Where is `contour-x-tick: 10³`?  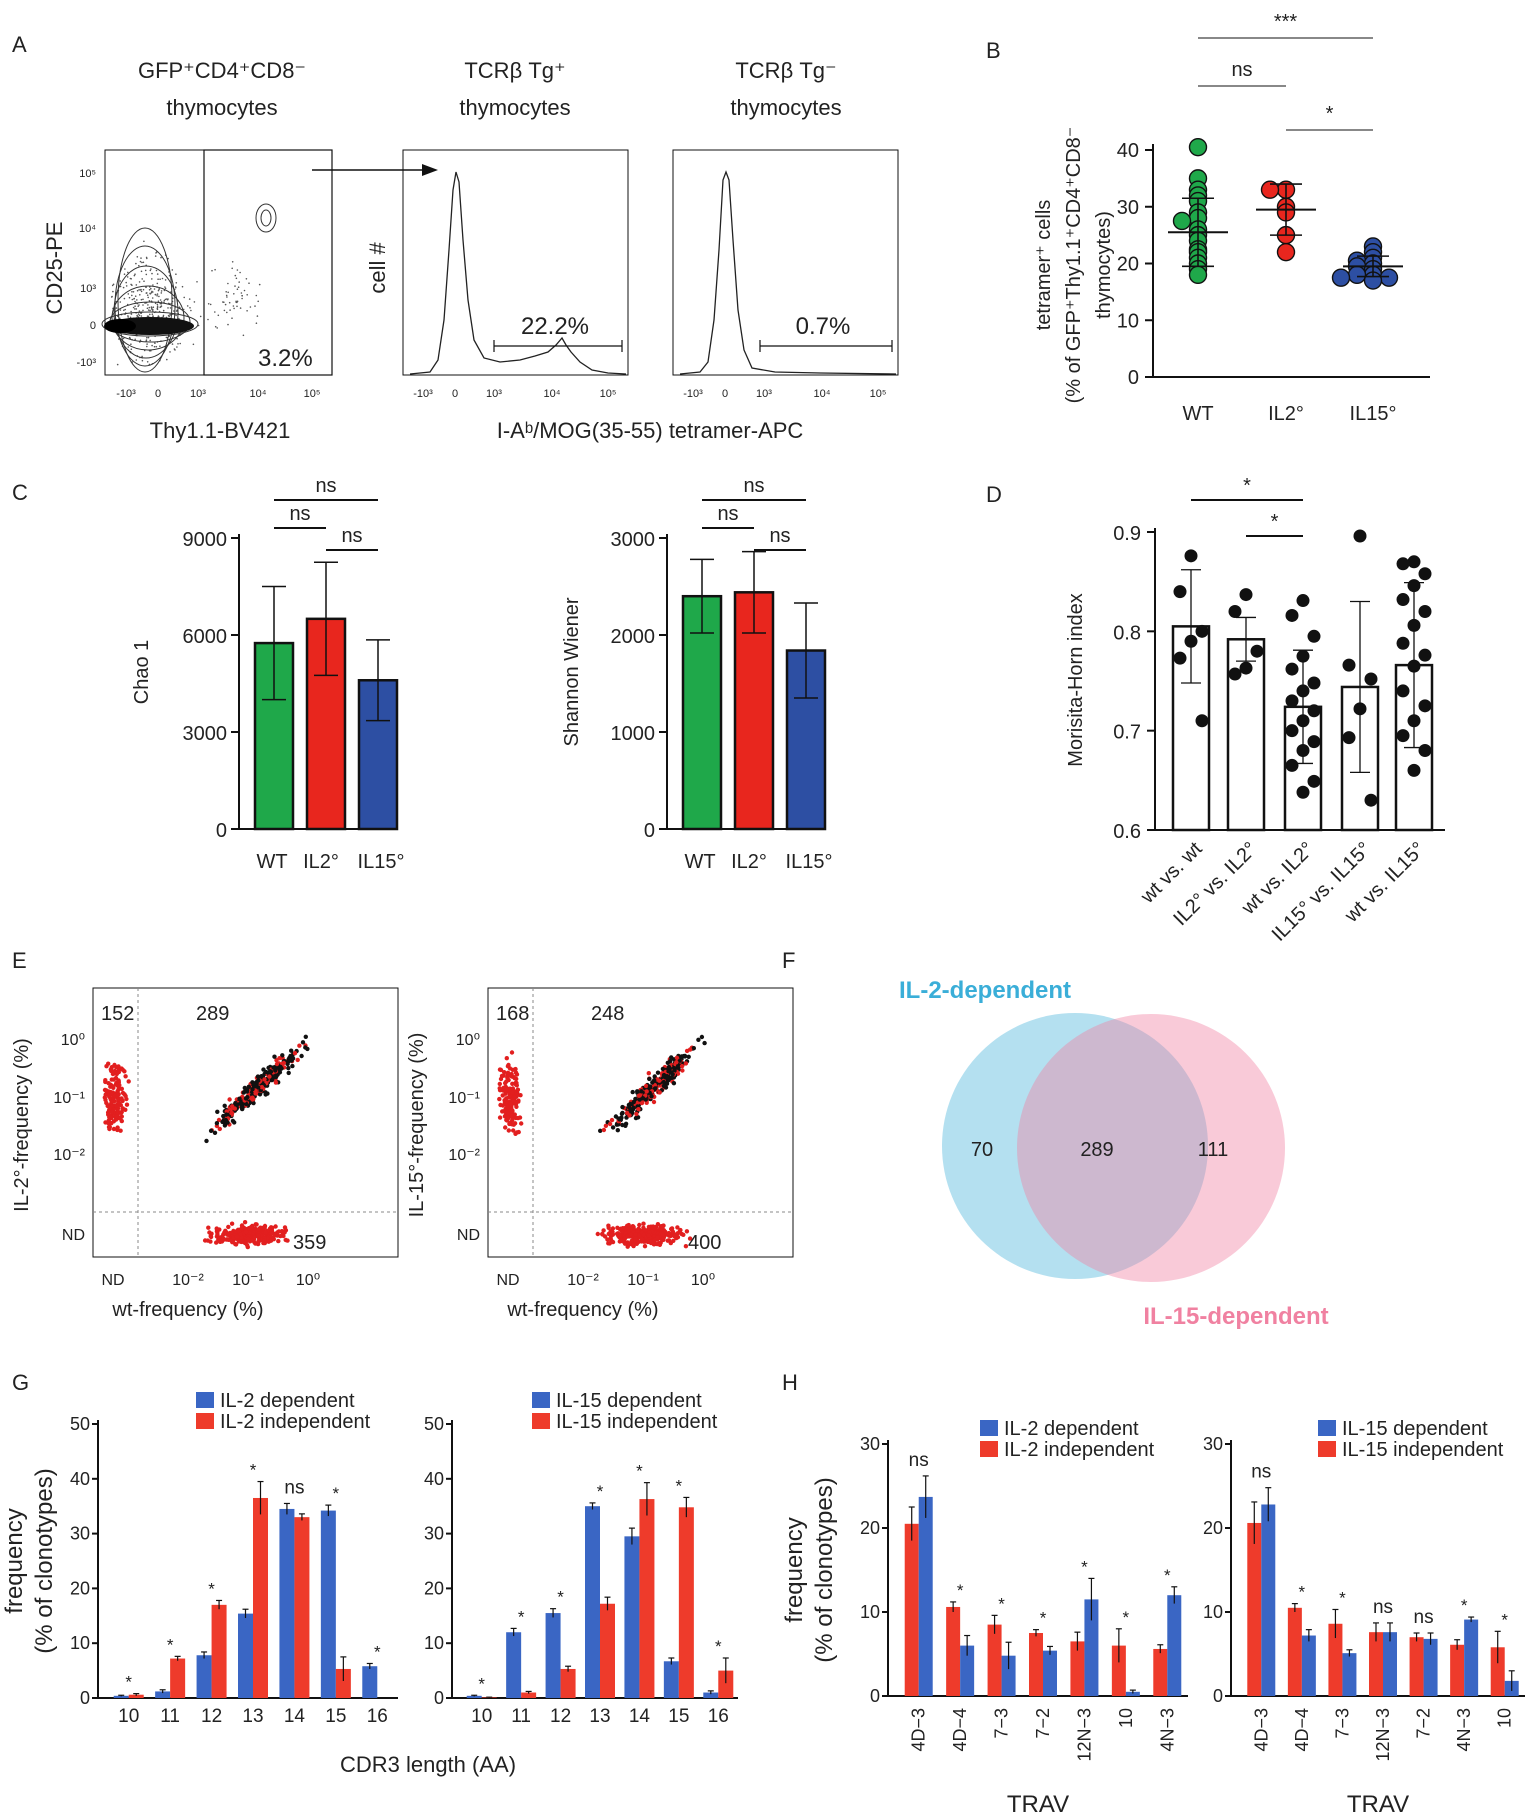 contour-x-tick: 10³ is located at coordinates (198, 394).